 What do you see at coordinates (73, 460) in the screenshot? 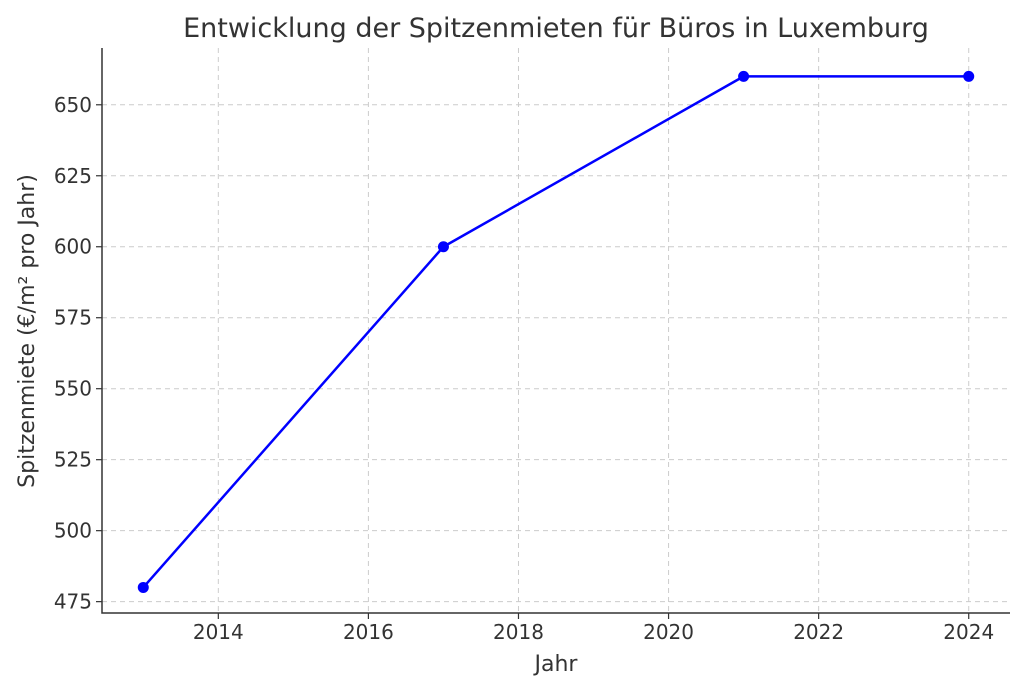
I see `y-tick-label: 525` at bounding box center [73, 460].